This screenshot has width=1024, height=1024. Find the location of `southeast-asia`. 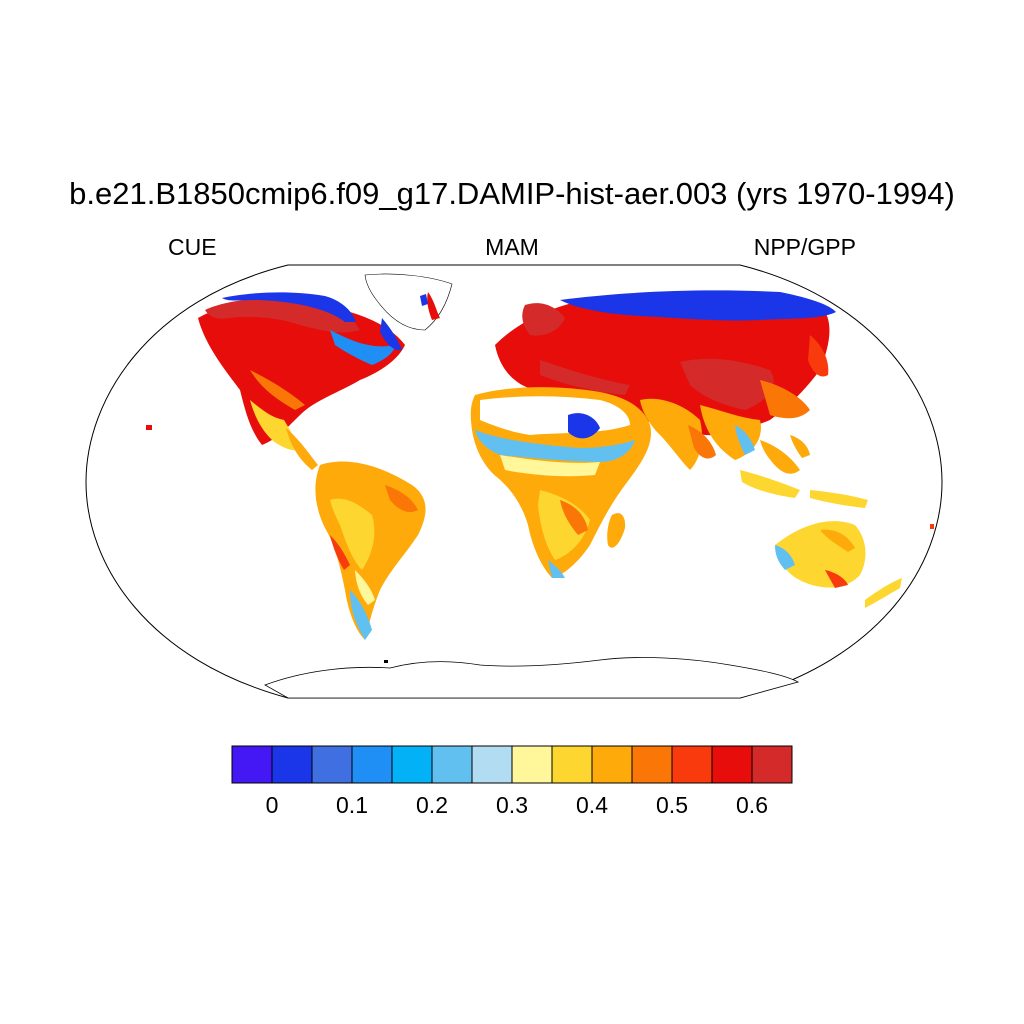

southeast-asia is located at coordinates (804, 471).